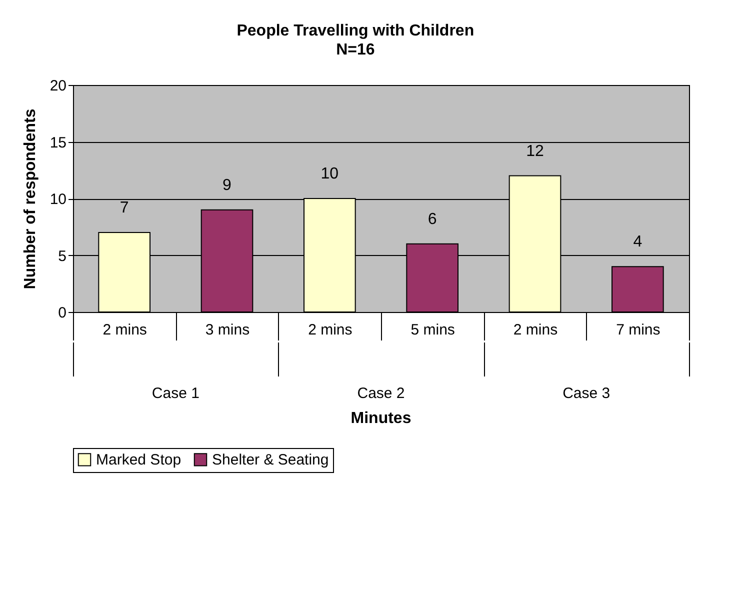 The image size is (753, 590). What do you see at coordinates (381, 418) in the screenshot?
I see `x-axis-title: Minutes` at bounding box center [381, 418].